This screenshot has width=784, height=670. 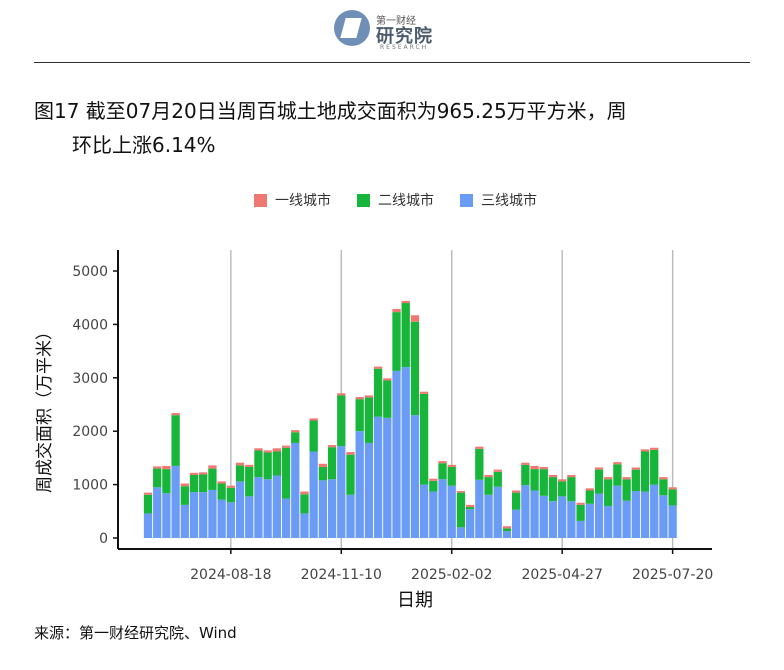 I want to click on legend-swatch-tier2, so click(x=363, y=200).